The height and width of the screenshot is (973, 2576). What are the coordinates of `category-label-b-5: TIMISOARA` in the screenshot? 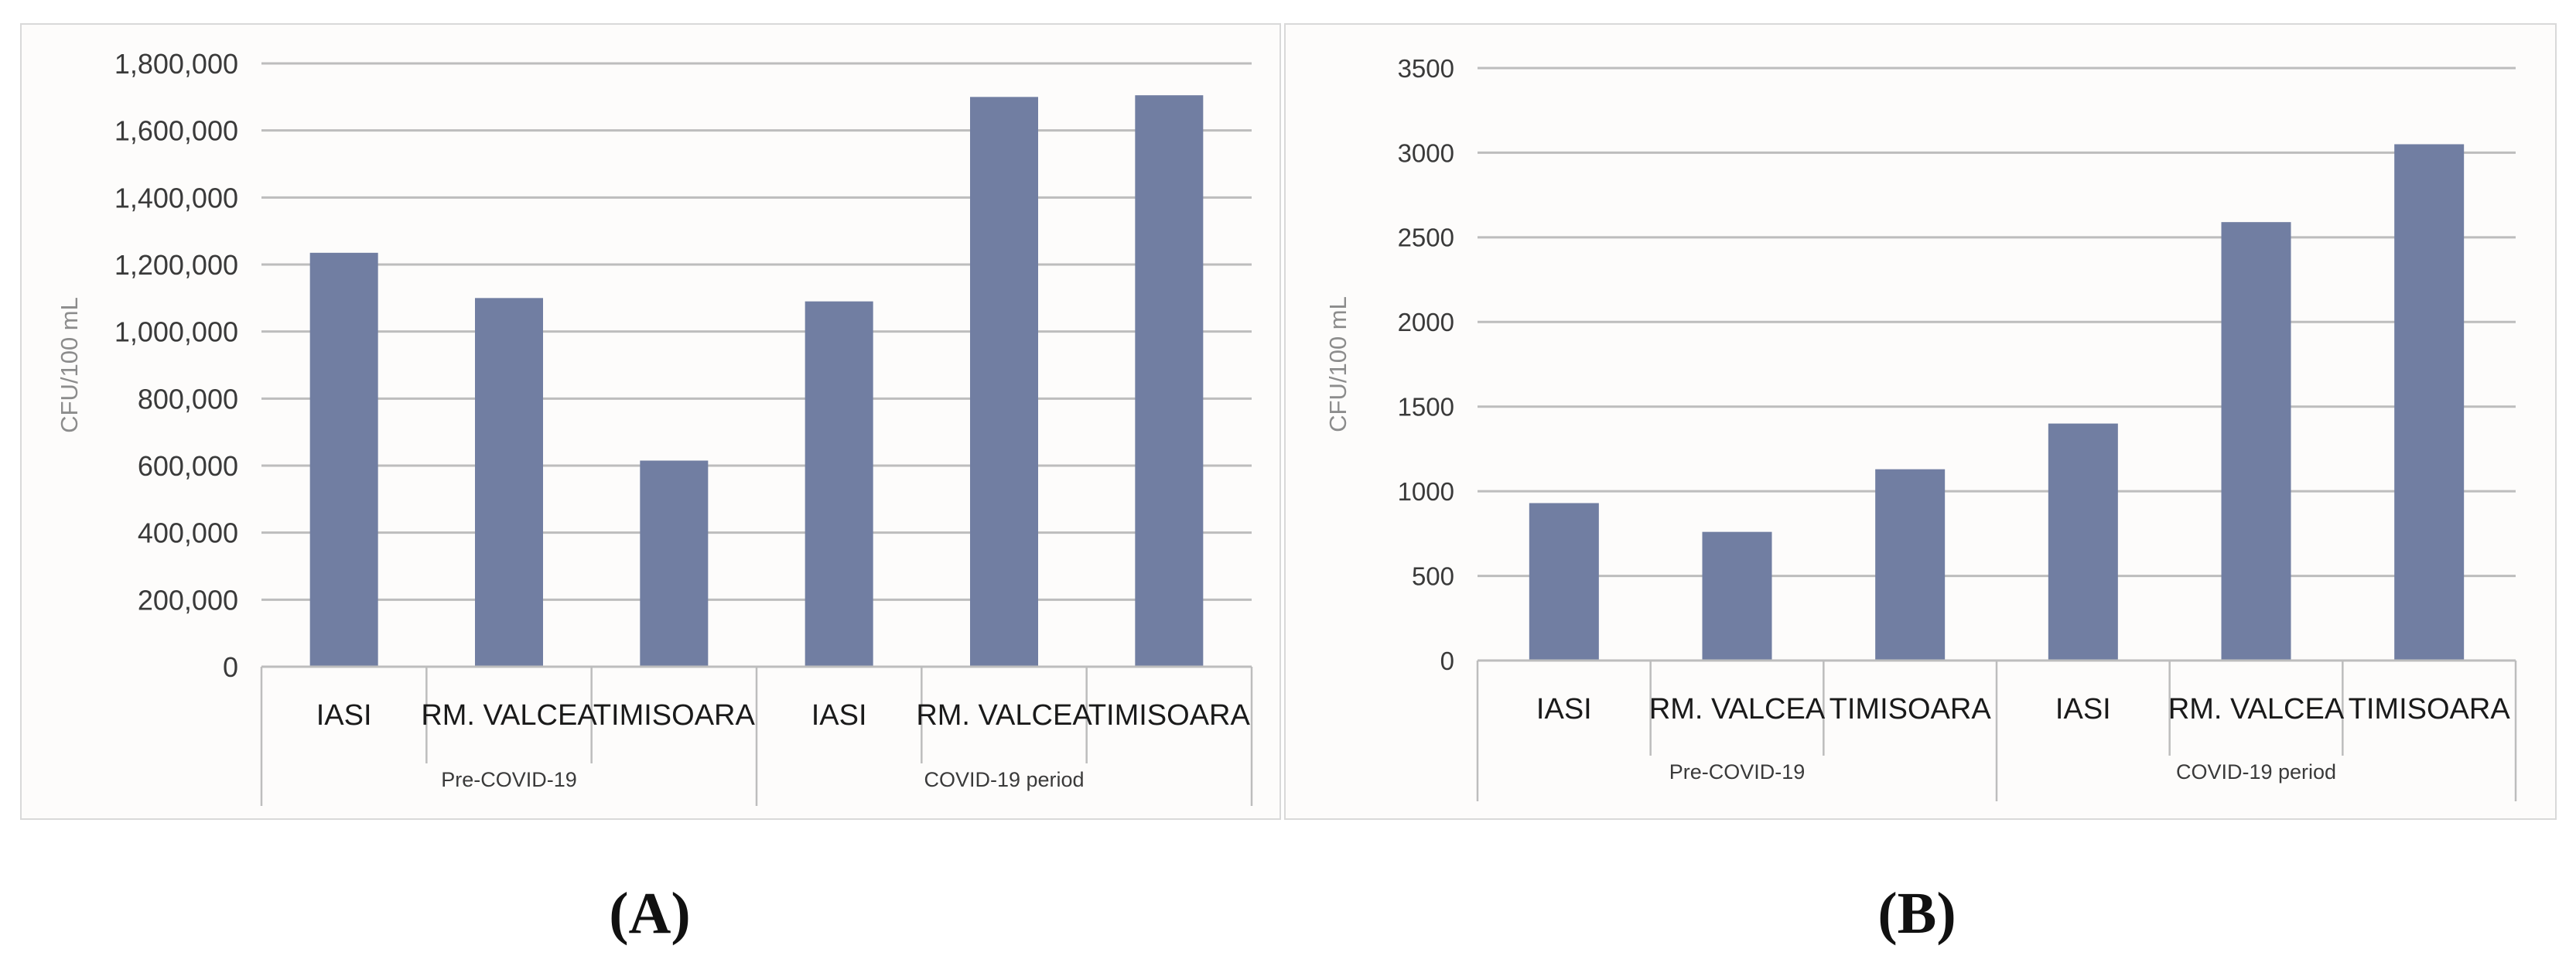 It's located at (2430, 709).